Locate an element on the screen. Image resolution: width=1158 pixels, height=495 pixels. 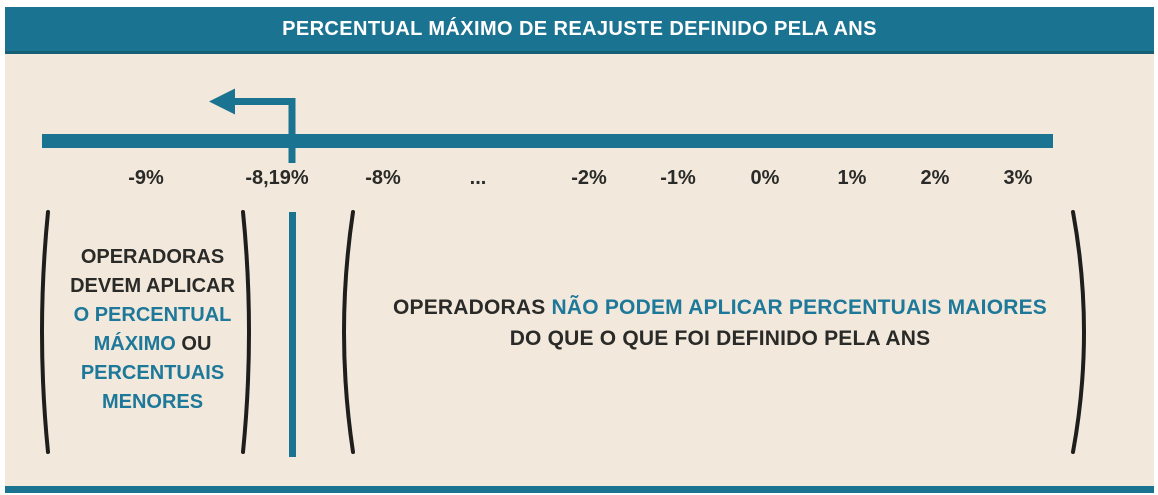
left-note-line: MÁXIMO OU is located at coordinates (152, 344).